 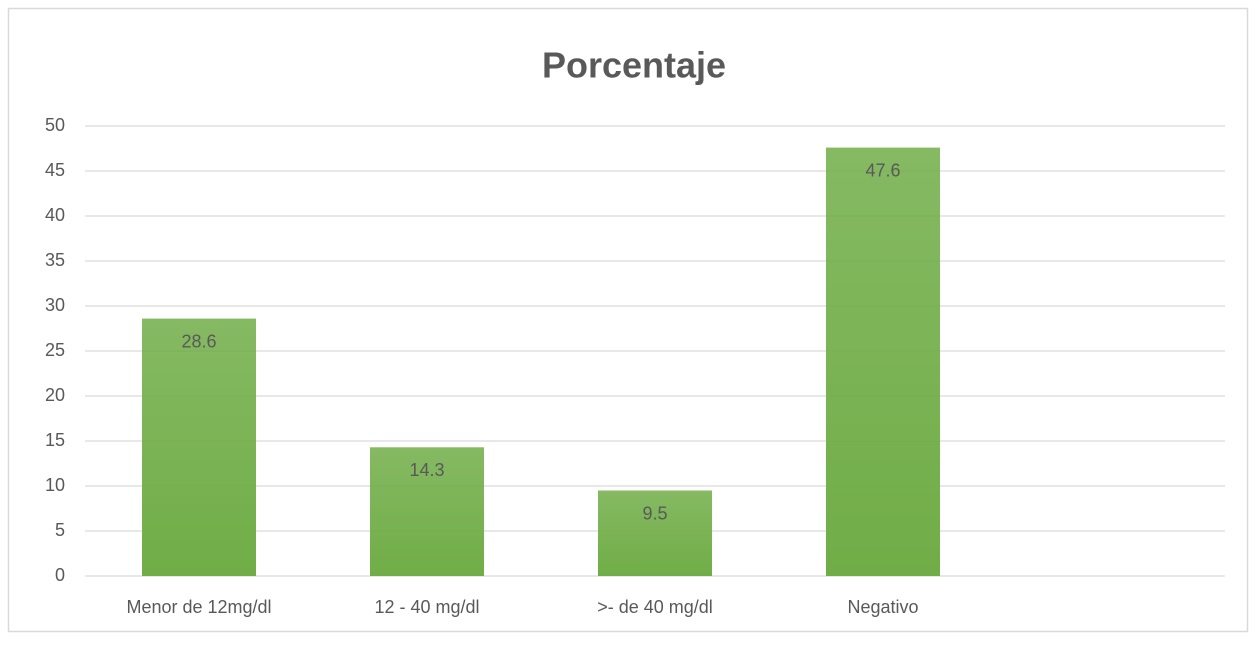 I want to click on x-tick-label: Negativo, so click(x=882, y=607).